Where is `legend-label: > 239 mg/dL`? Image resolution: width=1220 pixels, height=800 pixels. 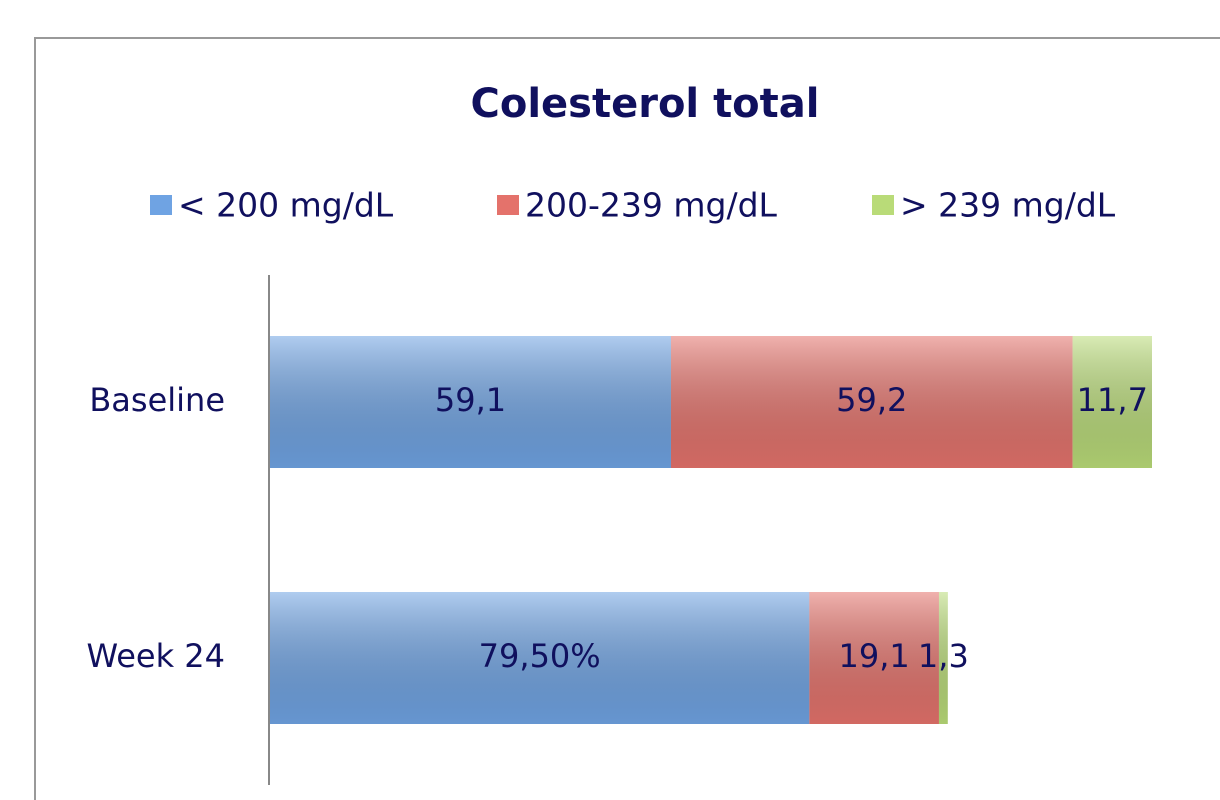 legend-label: > 239 mg/dL is located at coordinates (1008, 205).